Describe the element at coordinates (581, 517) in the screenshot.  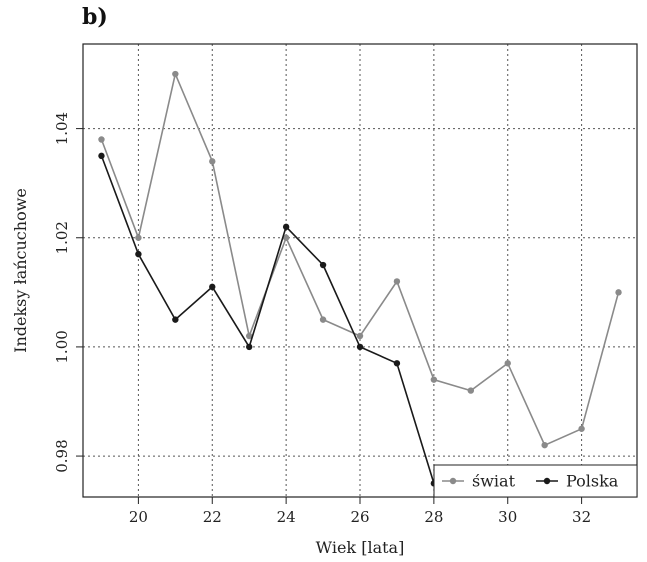
I see `x-tick-label: 32` at that location.